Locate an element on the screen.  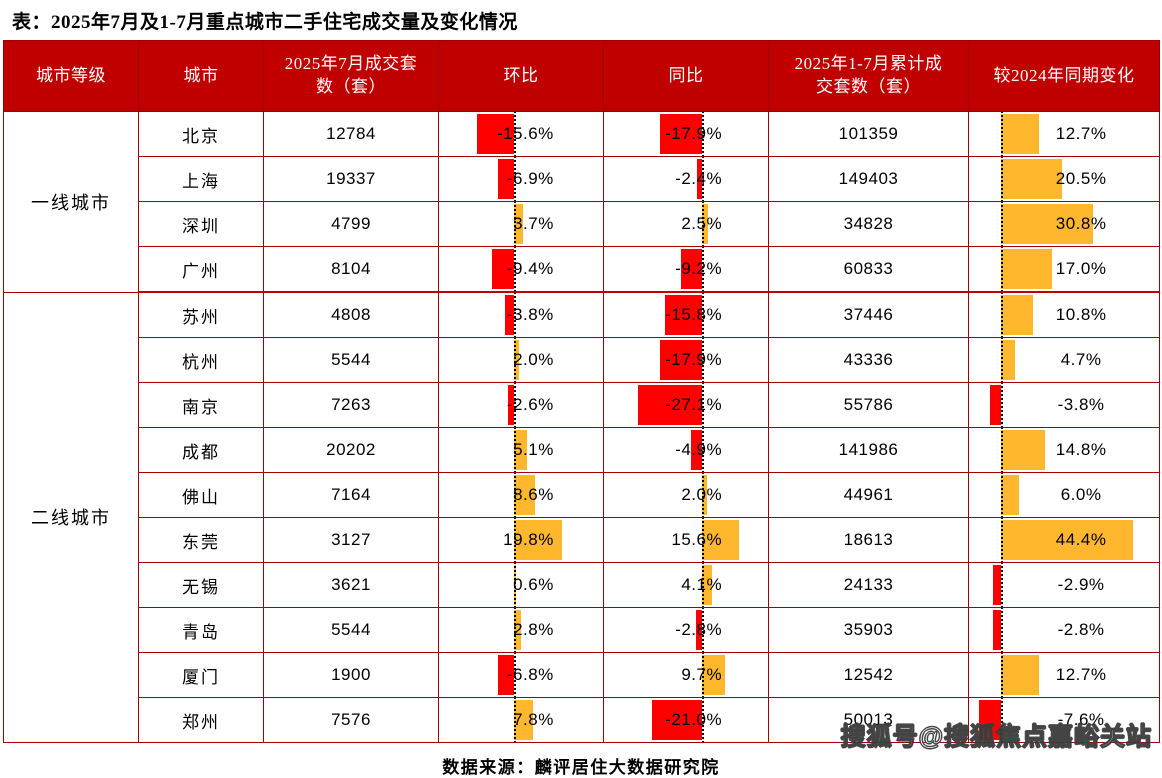
cell-change: 44.4% is located at coordinates (1064, 540).